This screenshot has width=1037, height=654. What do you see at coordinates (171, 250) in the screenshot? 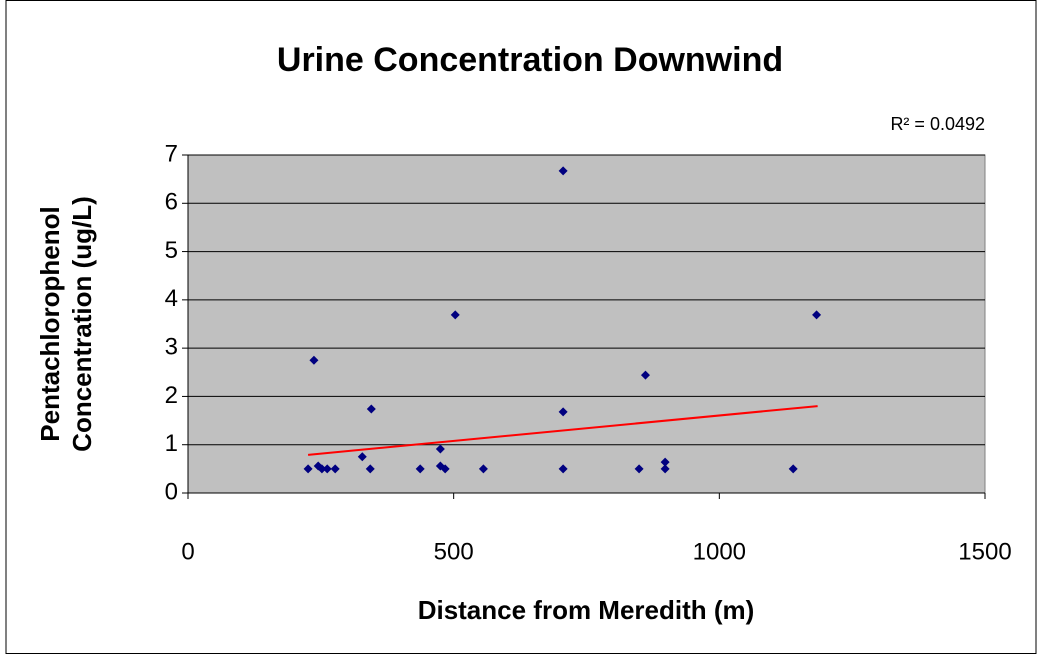
I see `y-tick-label: 5` at bounding box center [171, 250].